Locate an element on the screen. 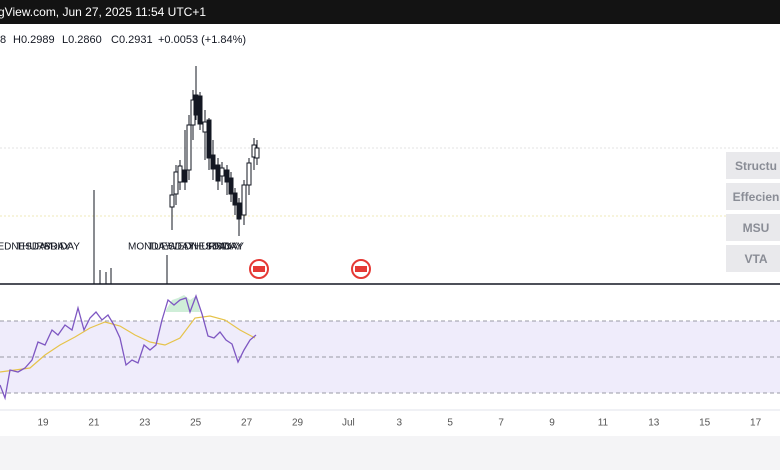  rsi-line is located at coordinates (128, 347).